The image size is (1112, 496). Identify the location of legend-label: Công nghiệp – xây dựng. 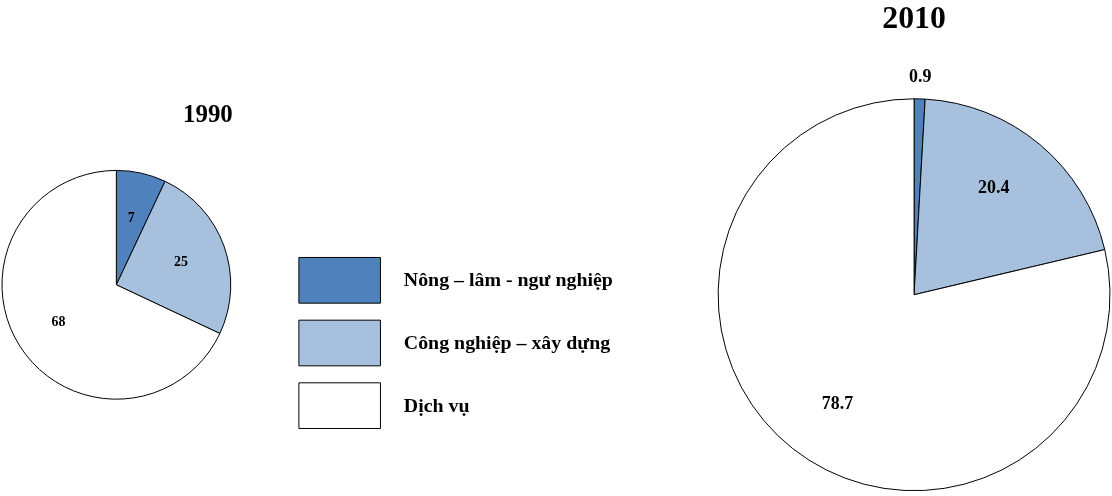
(507, 341).